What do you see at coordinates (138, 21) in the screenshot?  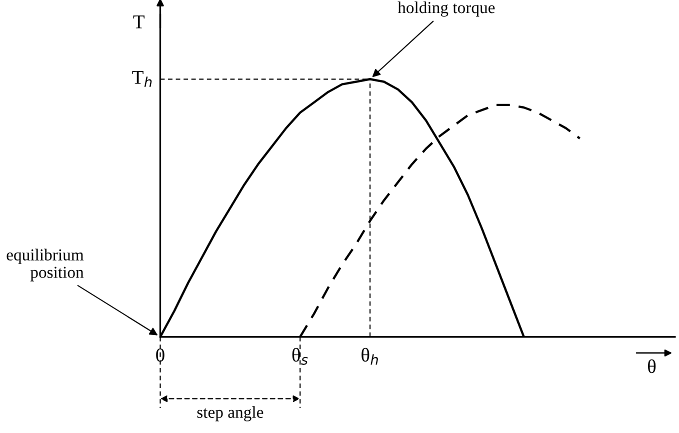 I see `y-axis-title: T` at bounding box center [138, 21].